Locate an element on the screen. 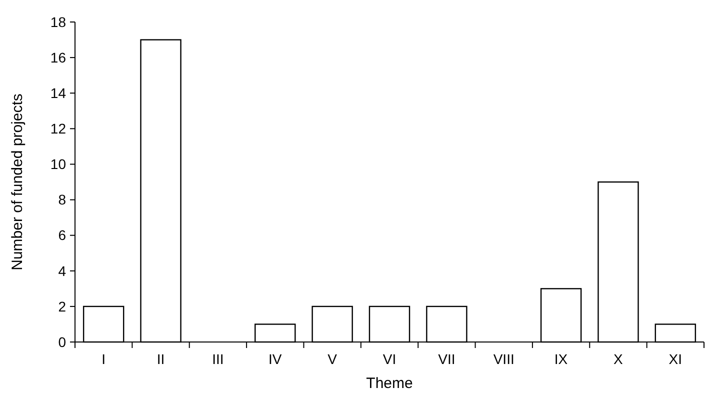 This screenshot has width=720, height=402. x-tick-label: VII is located at coordinates (447, 359).